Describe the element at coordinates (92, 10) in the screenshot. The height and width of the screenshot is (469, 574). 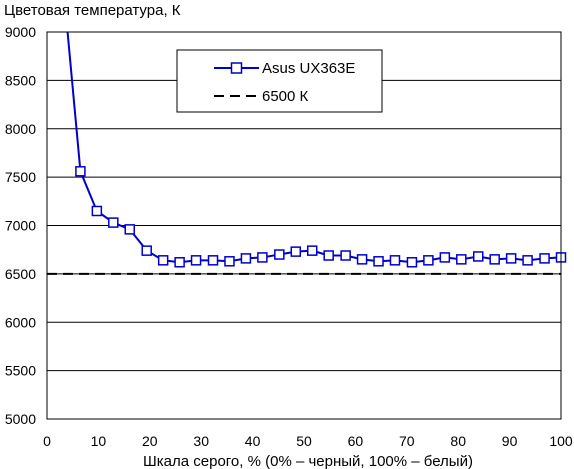
I see `y-axis-title: Цветовая температура, К` at that location.